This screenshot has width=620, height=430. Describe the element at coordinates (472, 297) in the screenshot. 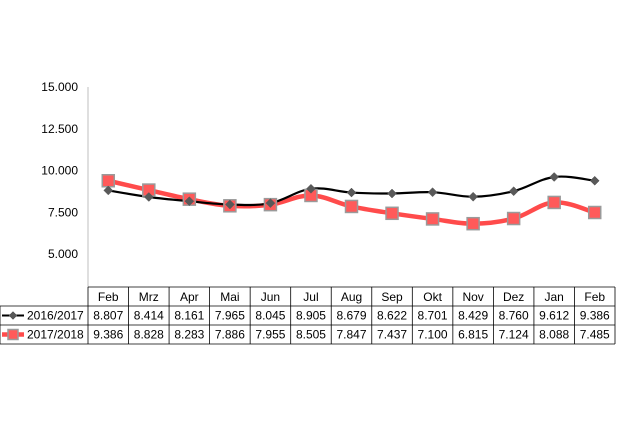

I see `x-tick-label: Nov` at that location.